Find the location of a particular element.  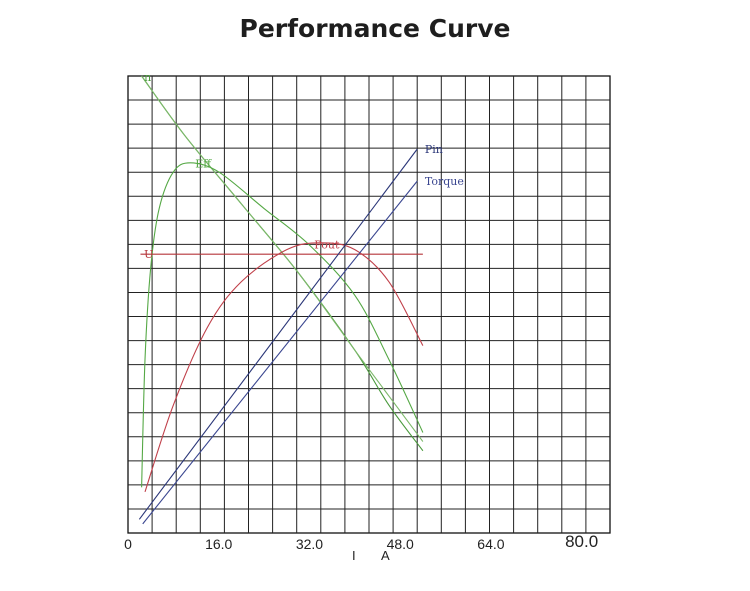

curve-label-pin: Pin is located at coordinates (434, 149).